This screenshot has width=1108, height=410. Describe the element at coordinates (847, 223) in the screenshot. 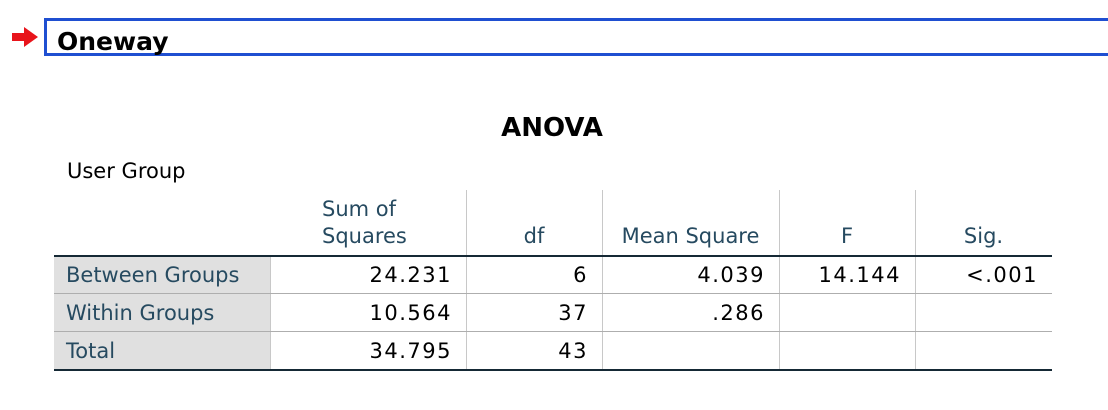

I see `column-header: F` at that location.